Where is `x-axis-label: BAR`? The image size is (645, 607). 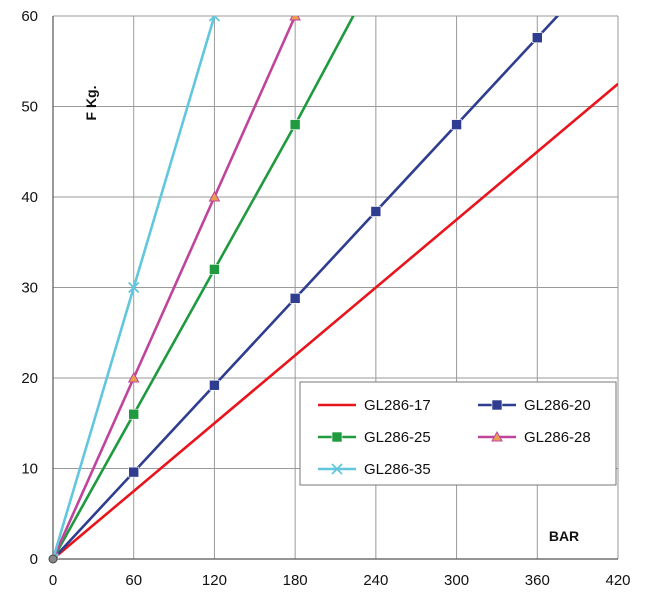
x-axis-label: BAR is located at coordinates (564, 536).